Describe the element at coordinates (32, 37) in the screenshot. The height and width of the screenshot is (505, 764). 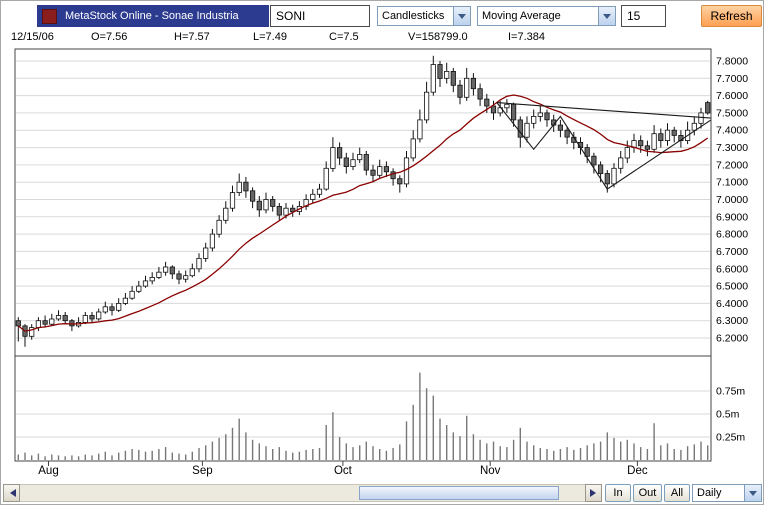
I see `quote-date: 12/15/06` at that location.